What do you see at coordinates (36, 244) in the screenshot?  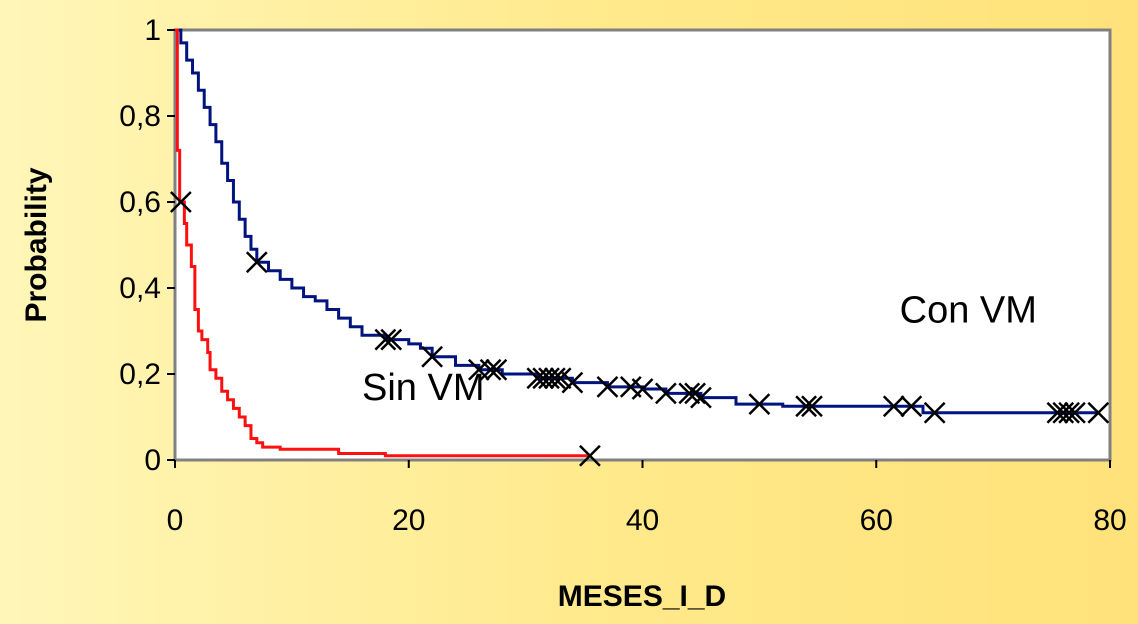 I see `y-axis-title: Probability` at bounding box center [36, 244].